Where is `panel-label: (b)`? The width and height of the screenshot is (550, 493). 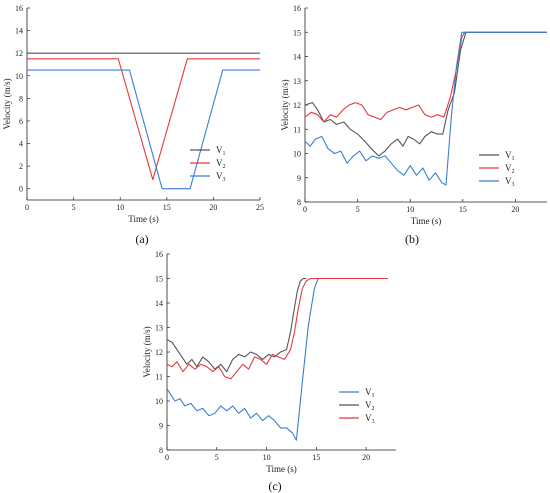
panel-label: (b) is located at coordinates (412, 239).